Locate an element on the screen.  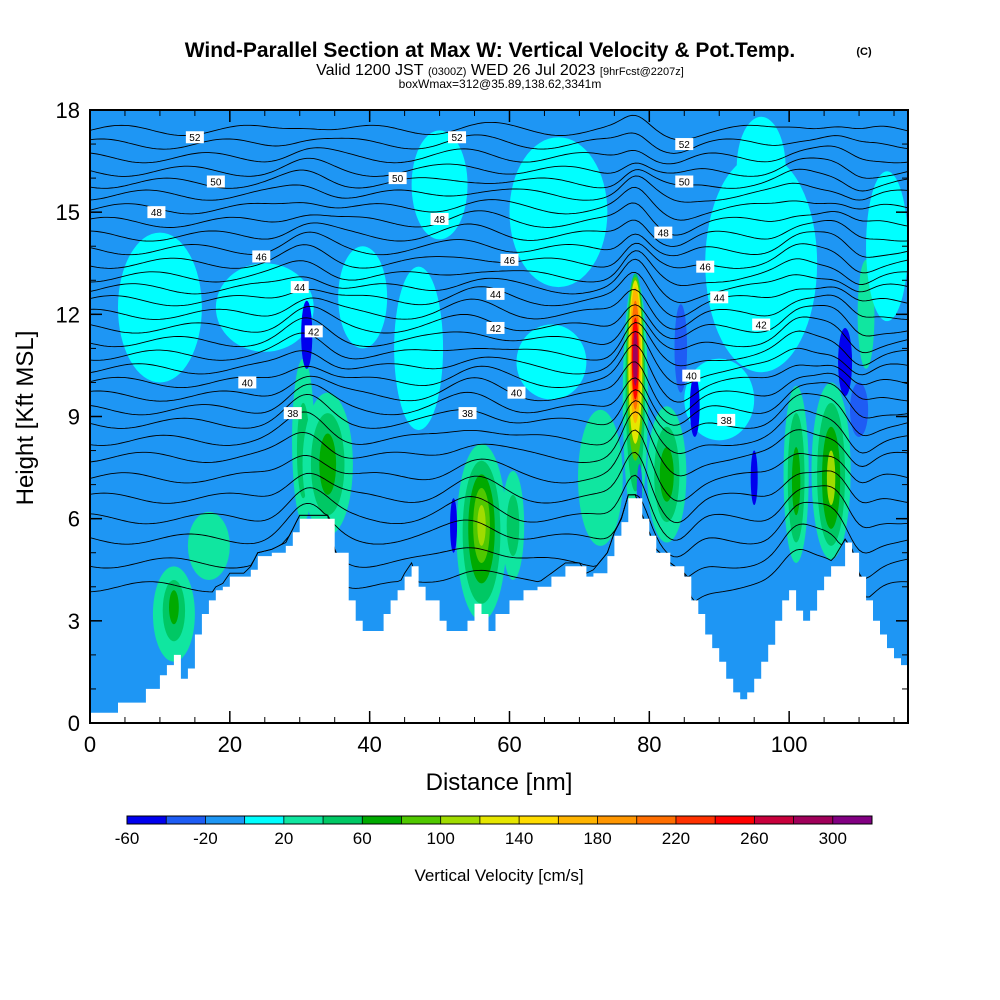
colorbar-label: Vertical Velocity [cm/s] is located at coordinates (498, 875).